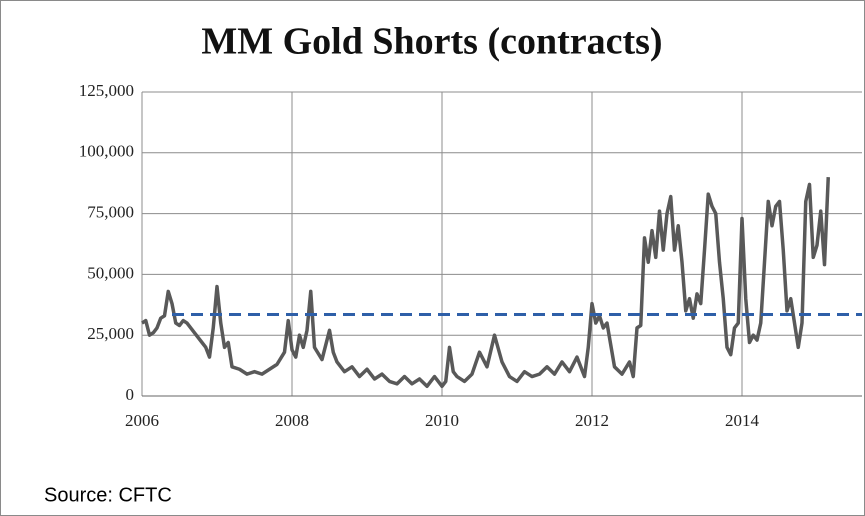 This screenshot has width=865, height=516. What do you see at coordinates (442, 420) in the screenshot?
I see `x-tick-label: 2010` at bounding box center [442, 420].